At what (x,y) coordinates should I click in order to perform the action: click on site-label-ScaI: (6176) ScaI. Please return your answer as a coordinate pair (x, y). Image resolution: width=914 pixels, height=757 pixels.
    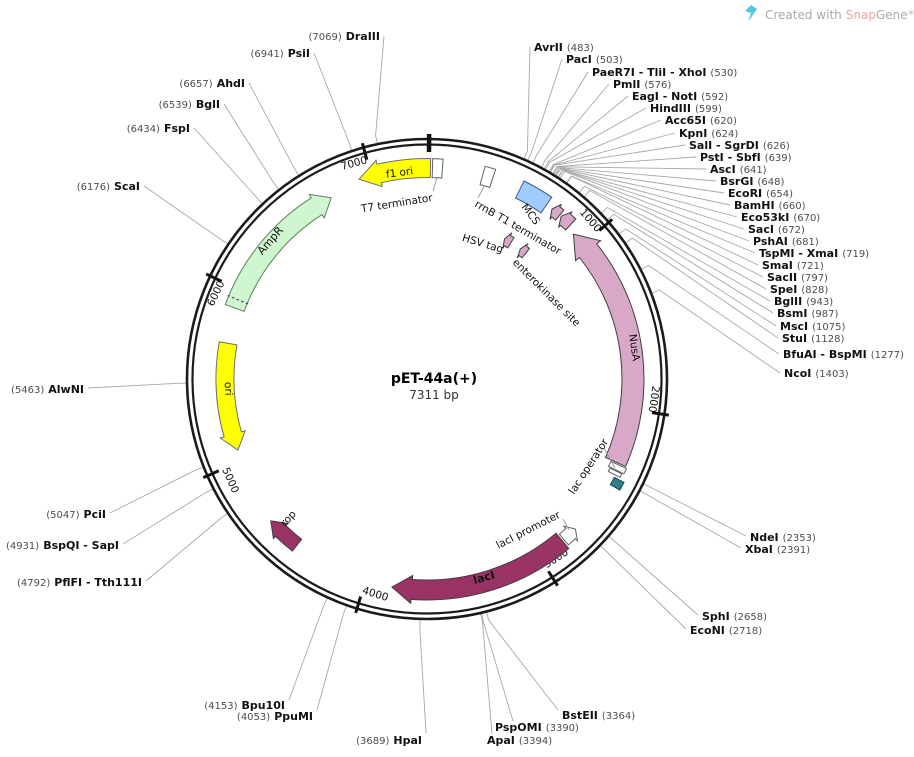
    Looking at the image, I should click on (108, 186).